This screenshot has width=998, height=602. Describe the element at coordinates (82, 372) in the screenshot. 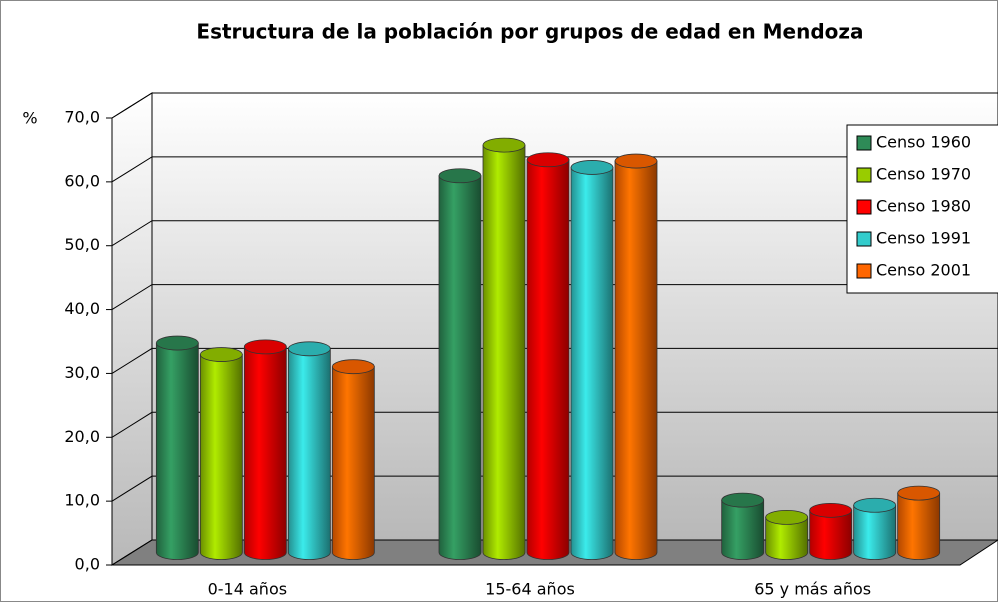

I see `y-tick-label: 30,0` at that location.